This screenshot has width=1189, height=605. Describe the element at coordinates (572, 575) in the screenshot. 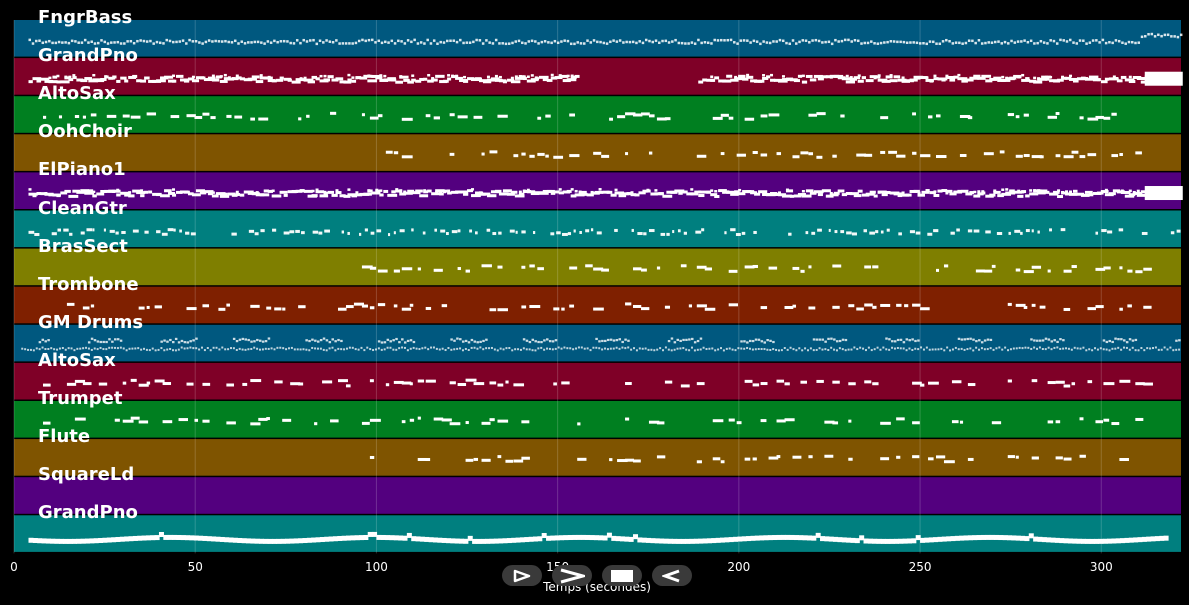

I see `play-button` at that location.